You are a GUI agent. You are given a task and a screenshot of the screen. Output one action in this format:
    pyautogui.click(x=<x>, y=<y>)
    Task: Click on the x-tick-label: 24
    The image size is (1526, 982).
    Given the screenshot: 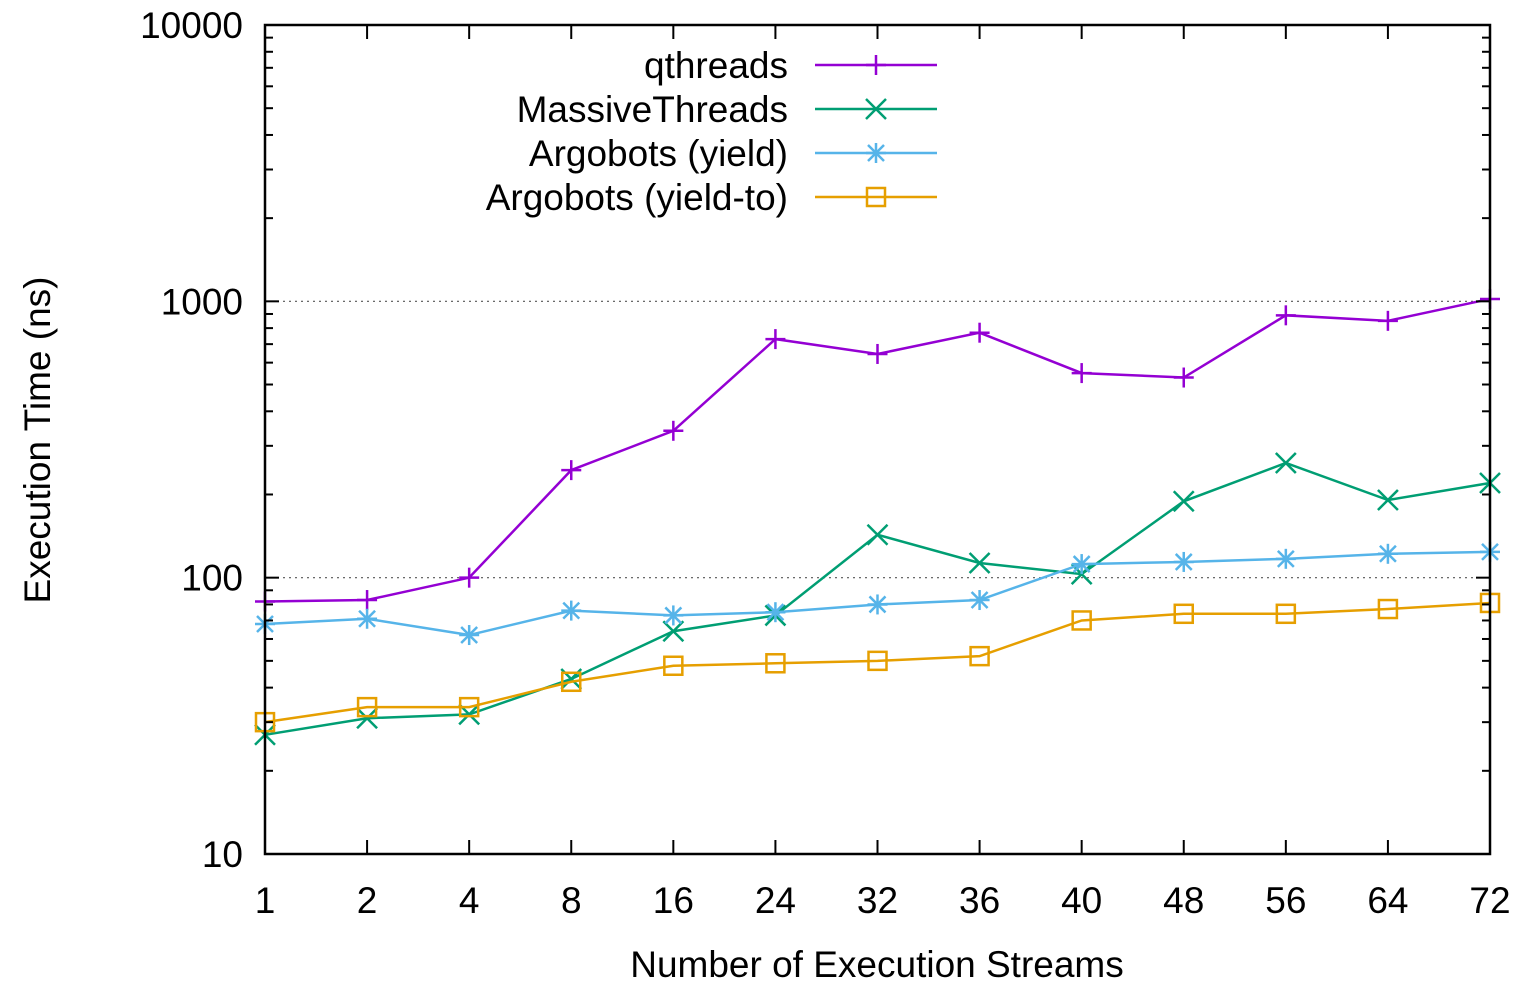 What is the action you would take?
    pyautogui.click(x=775, y=900)
    